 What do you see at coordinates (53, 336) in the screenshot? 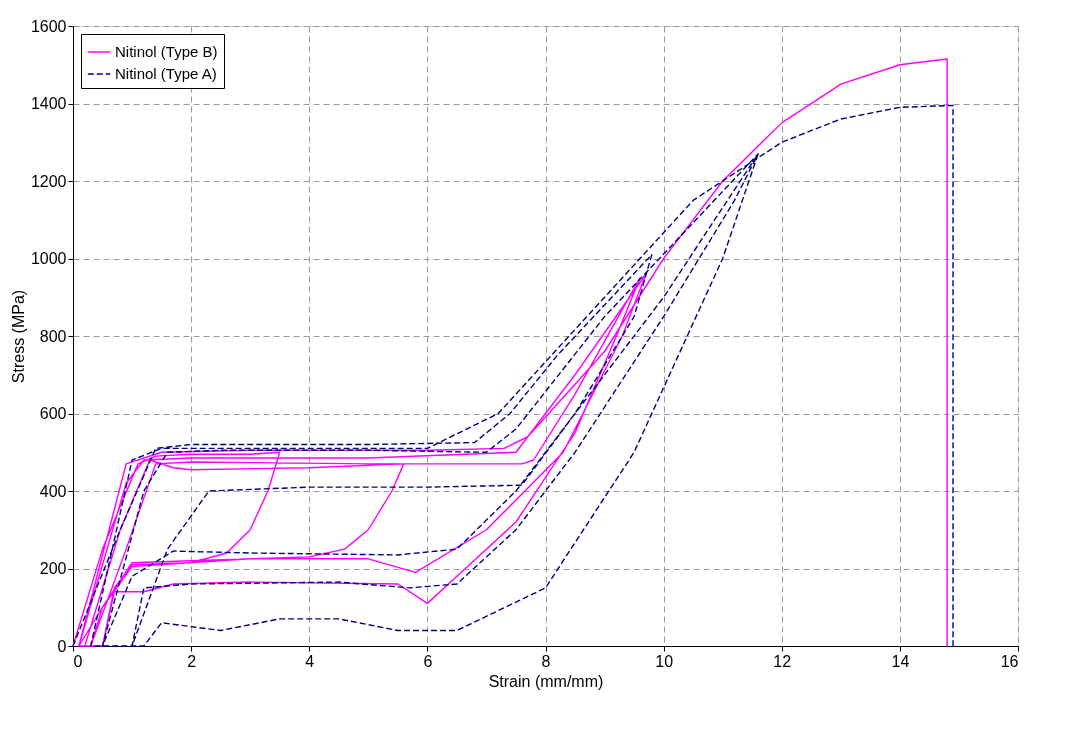
I see `y-tick-label: 800` at bounding box center [53, 336].